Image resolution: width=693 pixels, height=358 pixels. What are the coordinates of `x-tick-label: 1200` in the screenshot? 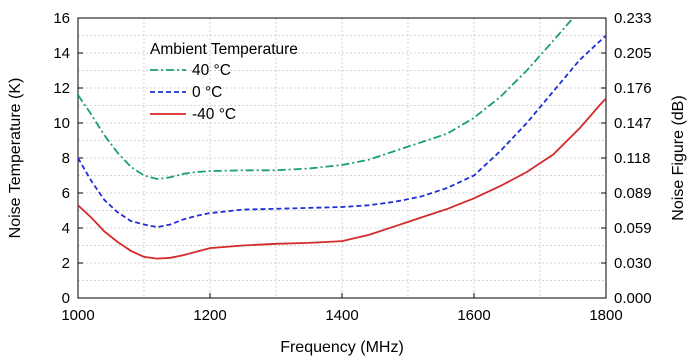 It's located at (209, 315).